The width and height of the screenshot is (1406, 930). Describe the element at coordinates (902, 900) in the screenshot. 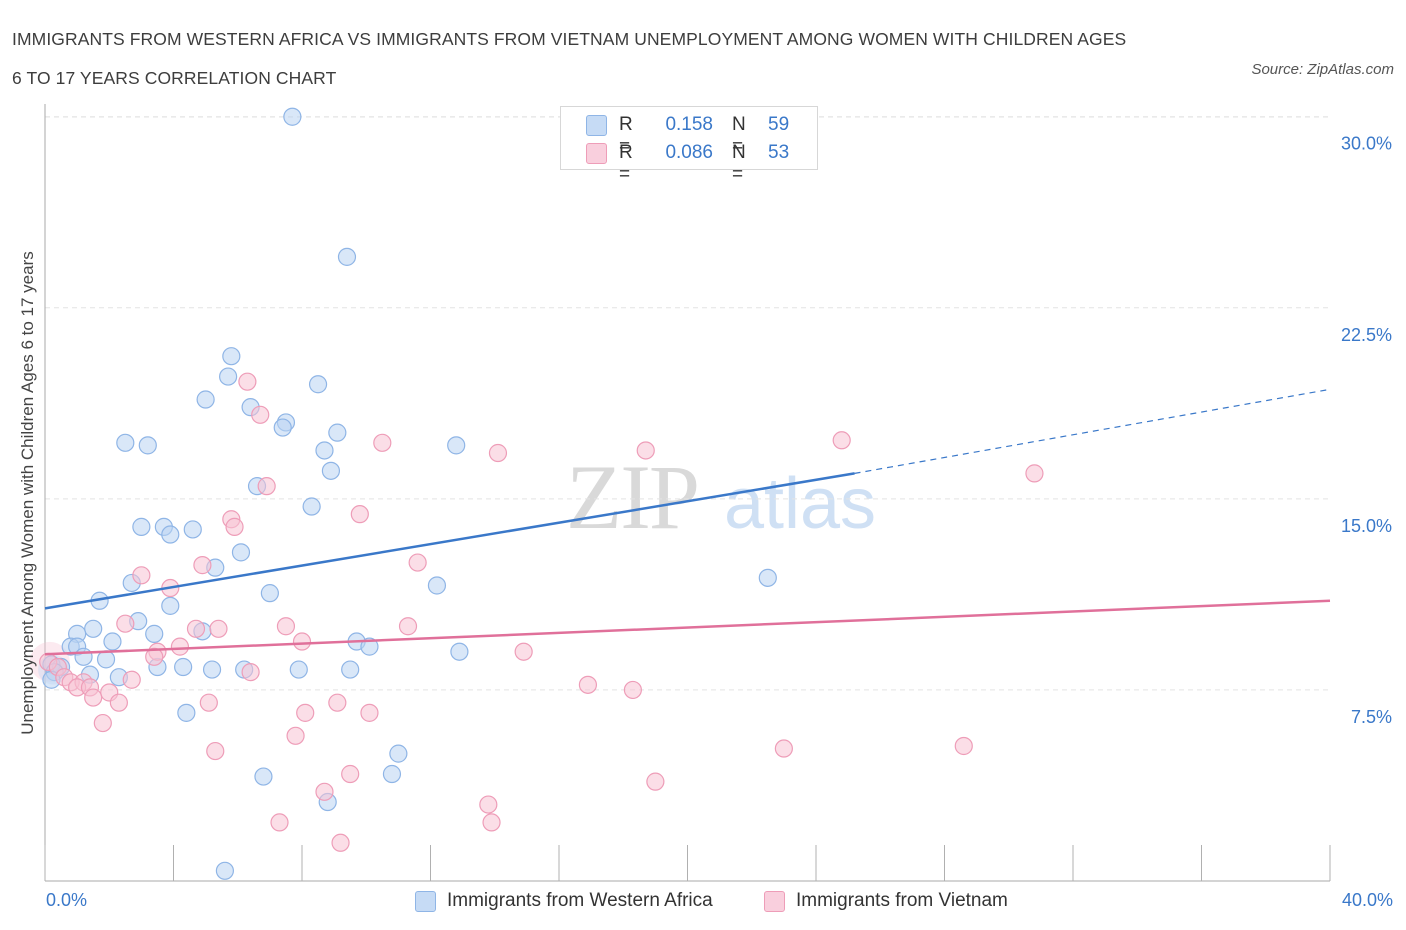

I see `series-label-vietnam: Immigrants from Vietnam` at that location.